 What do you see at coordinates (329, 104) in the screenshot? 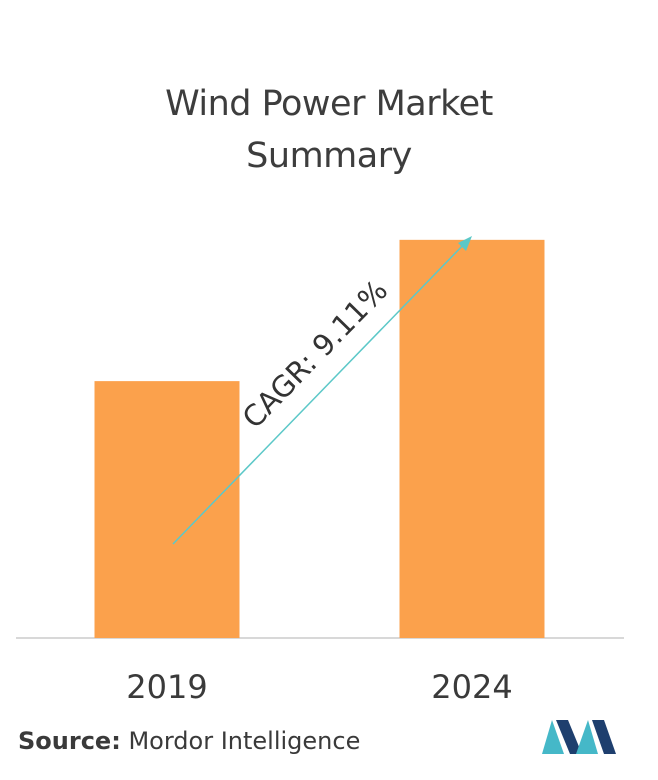
I see `chart-title-line-1: Wind Power Market` at bounding box center [329, 104].